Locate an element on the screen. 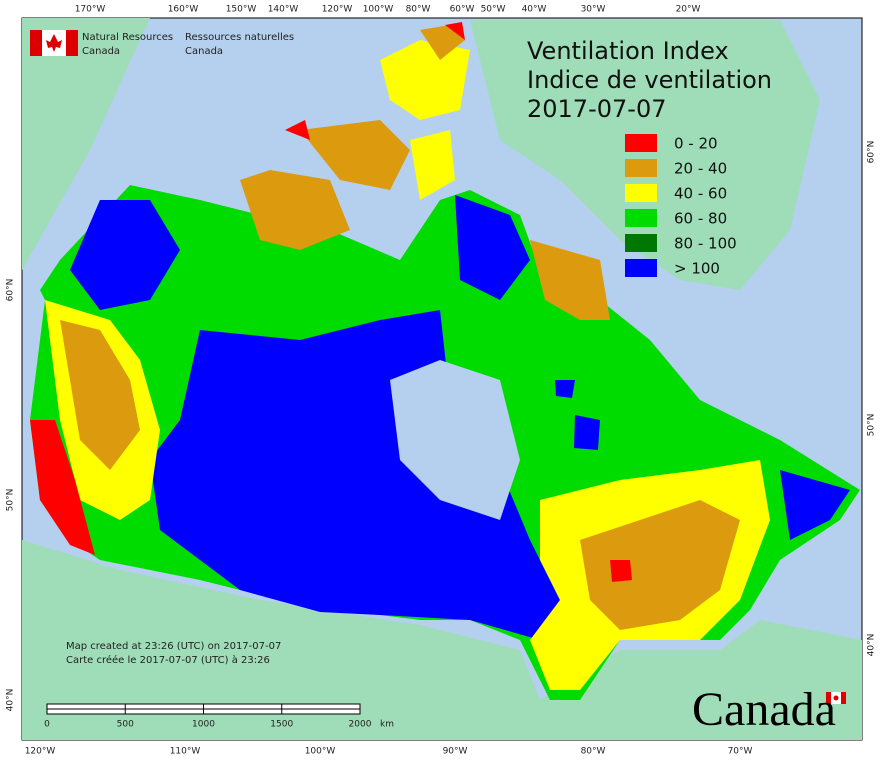 Image resolution: width=880 pixels, height=760 pixels. top-longitude: 100°W is located at coordinates (378, 10).